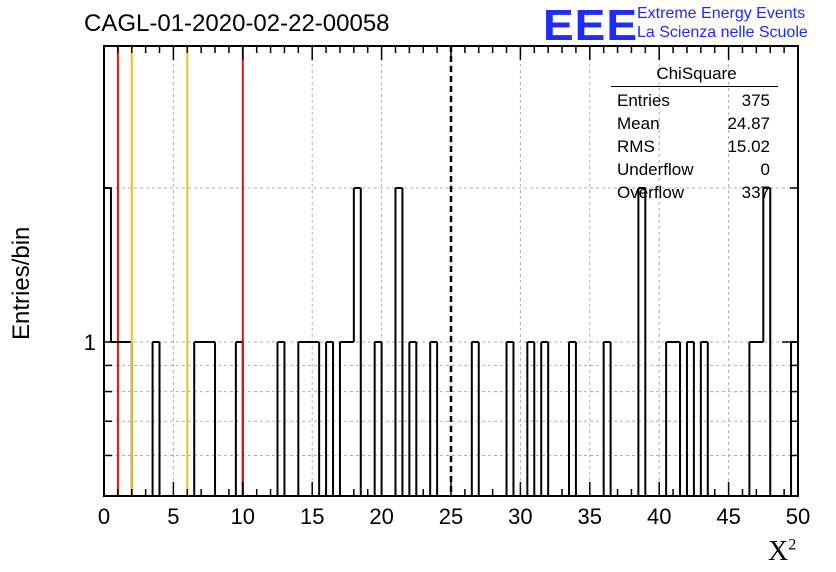 Image resolution: width=836 pixels, height=572 pixels. What do you see at coordinates (381, 516) in the screenshot?
I see `x-tick-label: 20` at bounding box center [381, 516].